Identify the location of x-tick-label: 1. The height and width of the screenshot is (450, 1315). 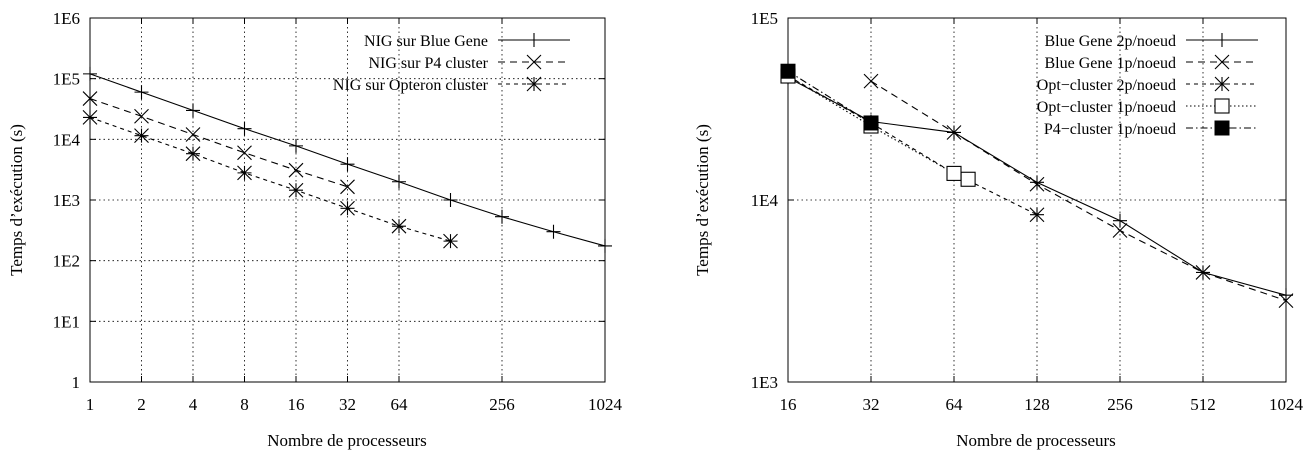
(90, 404).